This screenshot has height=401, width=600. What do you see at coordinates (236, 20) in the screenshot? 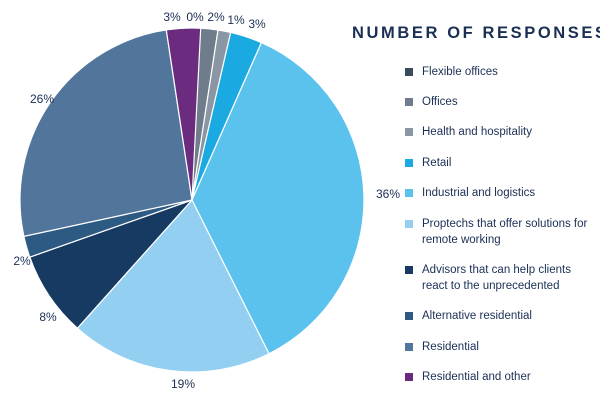
I see `slice-label-health-and-hospitality: 1%` at bounding box center [236, 20].